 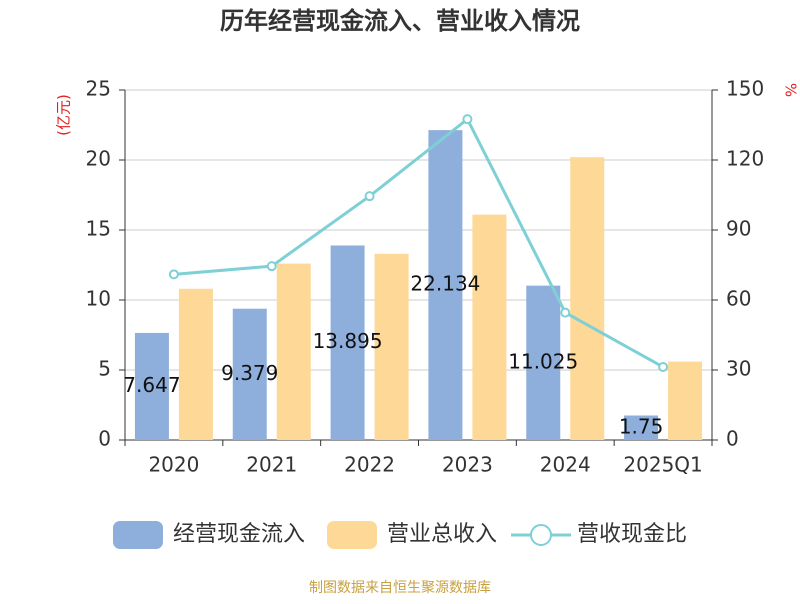 I want to click on y-tick-label: 10, so click(x=98, y=299).